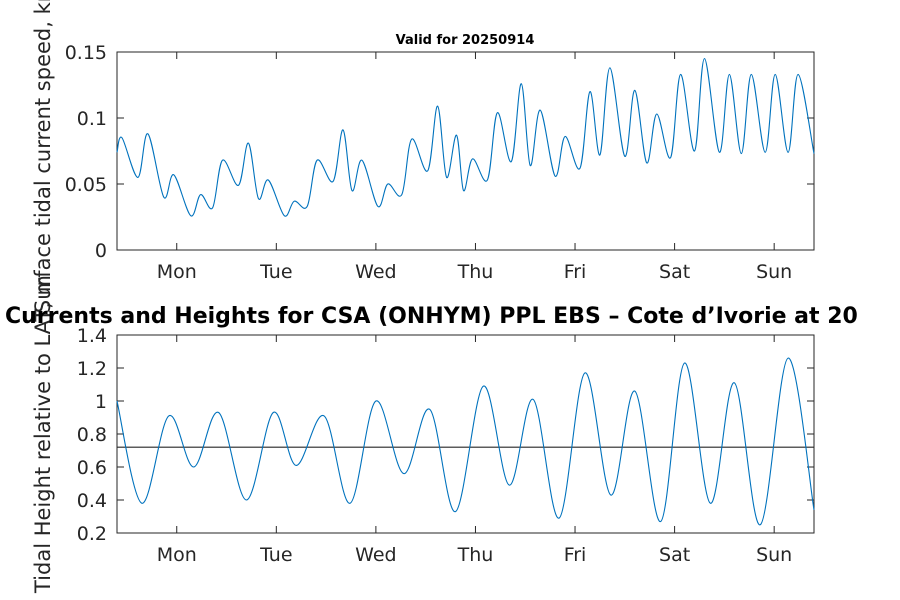 The width and height of the screenshot is (900, 600). What do you see at coordinates (674, 272) in the screenshot?
I see `current-x-tick-label: Sat` at bounding box center [674, 272].